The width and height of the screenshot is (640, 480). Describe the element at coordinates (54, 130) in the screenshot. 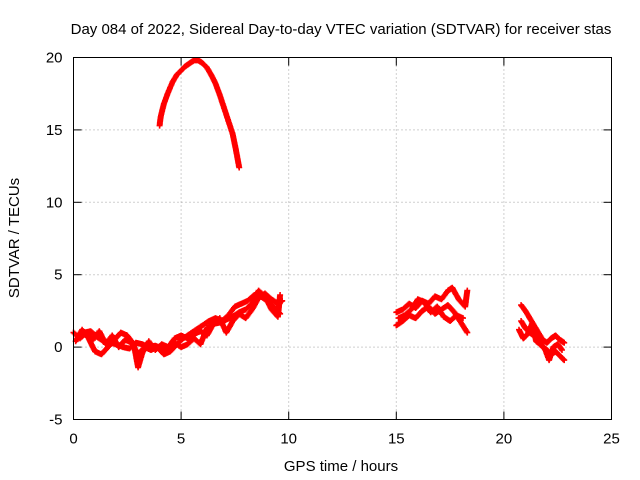

I see `y-tick-label: 15` at that location.